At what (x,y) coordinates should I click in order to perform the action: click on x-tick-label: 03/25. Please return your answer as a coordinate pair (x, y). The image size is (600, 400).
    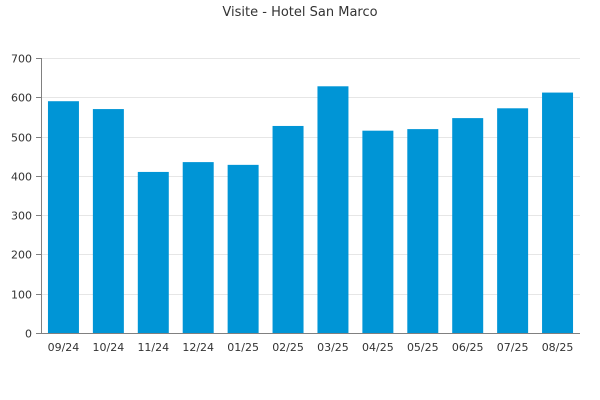
    Looking at the image, I should click on (333, 347).